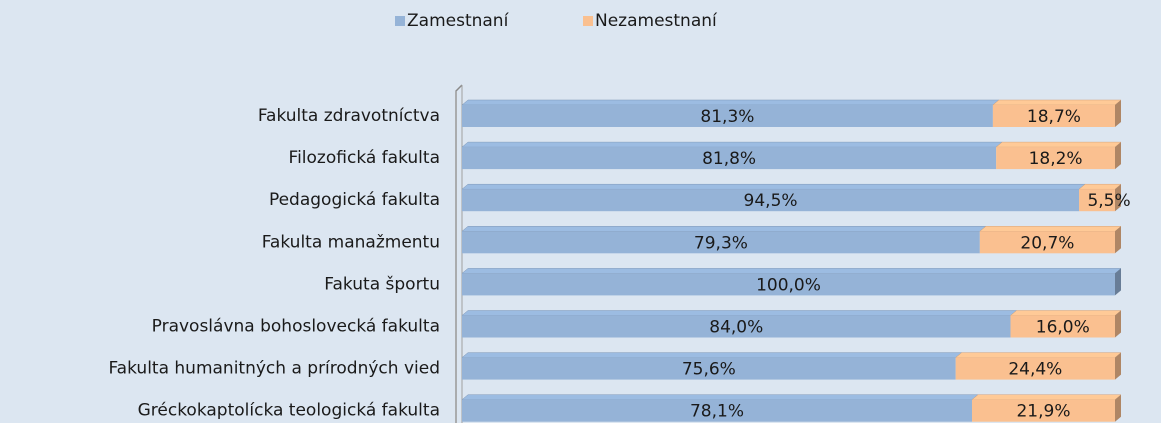 The height and width of the screenshot is (423, 1161). I want to click on y-tick-label: Fakulta humanitných a prírodných vied, so click(274, 369).